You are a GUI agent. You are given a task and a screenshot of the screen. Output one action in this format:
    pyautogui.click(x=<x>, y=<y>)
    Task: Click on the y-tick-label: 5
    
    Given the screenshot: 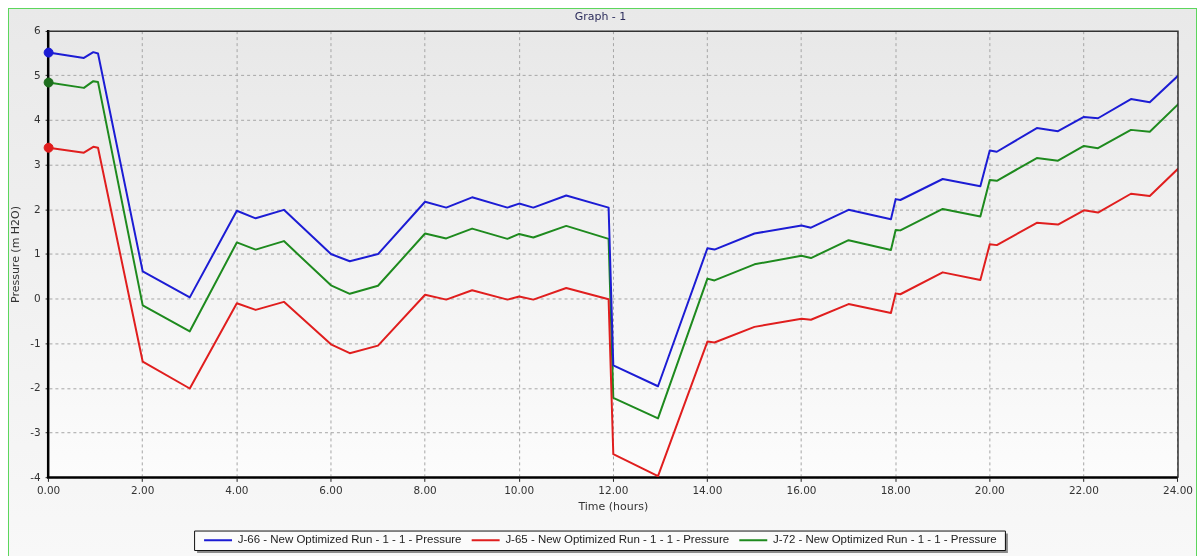 What is the action you would take?
    pyautogui.click(x=37, y=74)
    